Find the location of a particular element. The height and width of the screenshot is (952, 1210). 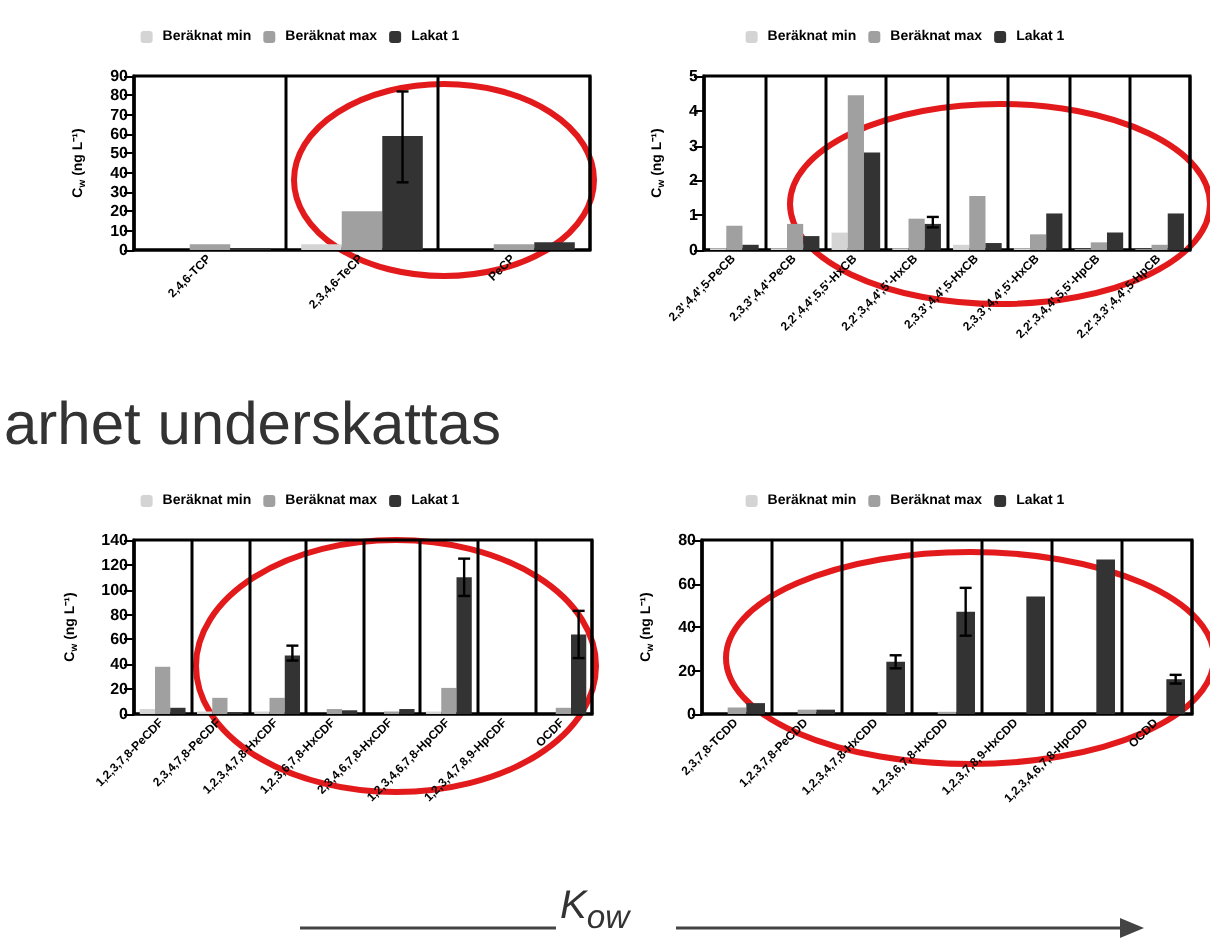

y-tick-label: 70 is located at coordinates (120, 114).